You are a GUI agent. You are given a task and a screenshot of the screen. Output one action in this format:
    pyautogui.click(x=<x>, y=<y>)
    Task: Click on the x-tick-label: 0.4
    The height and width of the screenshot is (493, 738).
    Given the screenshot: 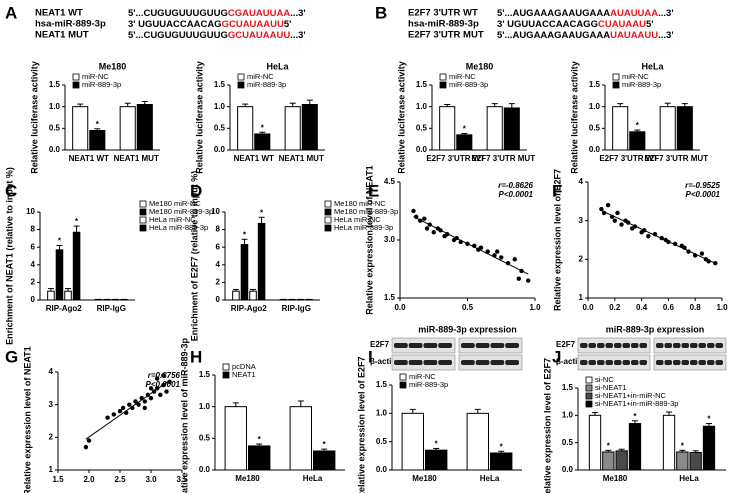 What is the action you would take?
    pyautogui.click(x=642, y=307)
    